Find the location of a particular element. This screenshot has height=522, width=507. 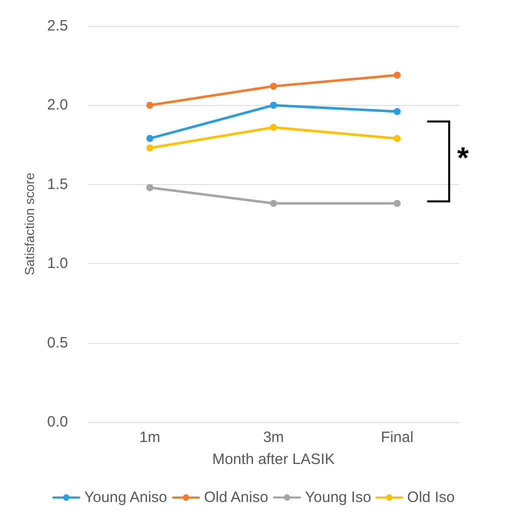

y-tick-label: 1.0 is located at coordinates (57, 263).